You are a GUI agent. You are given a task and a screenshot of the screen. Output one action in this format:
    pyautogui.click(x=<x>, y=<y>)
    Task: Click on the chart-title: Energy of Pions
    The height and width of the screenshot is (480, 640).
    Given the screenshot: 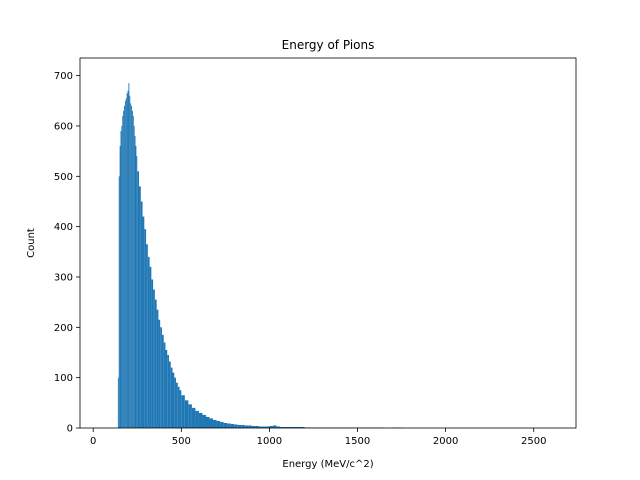 What is the action you would take?
    pyautogui.click(x=328, y=45)
    